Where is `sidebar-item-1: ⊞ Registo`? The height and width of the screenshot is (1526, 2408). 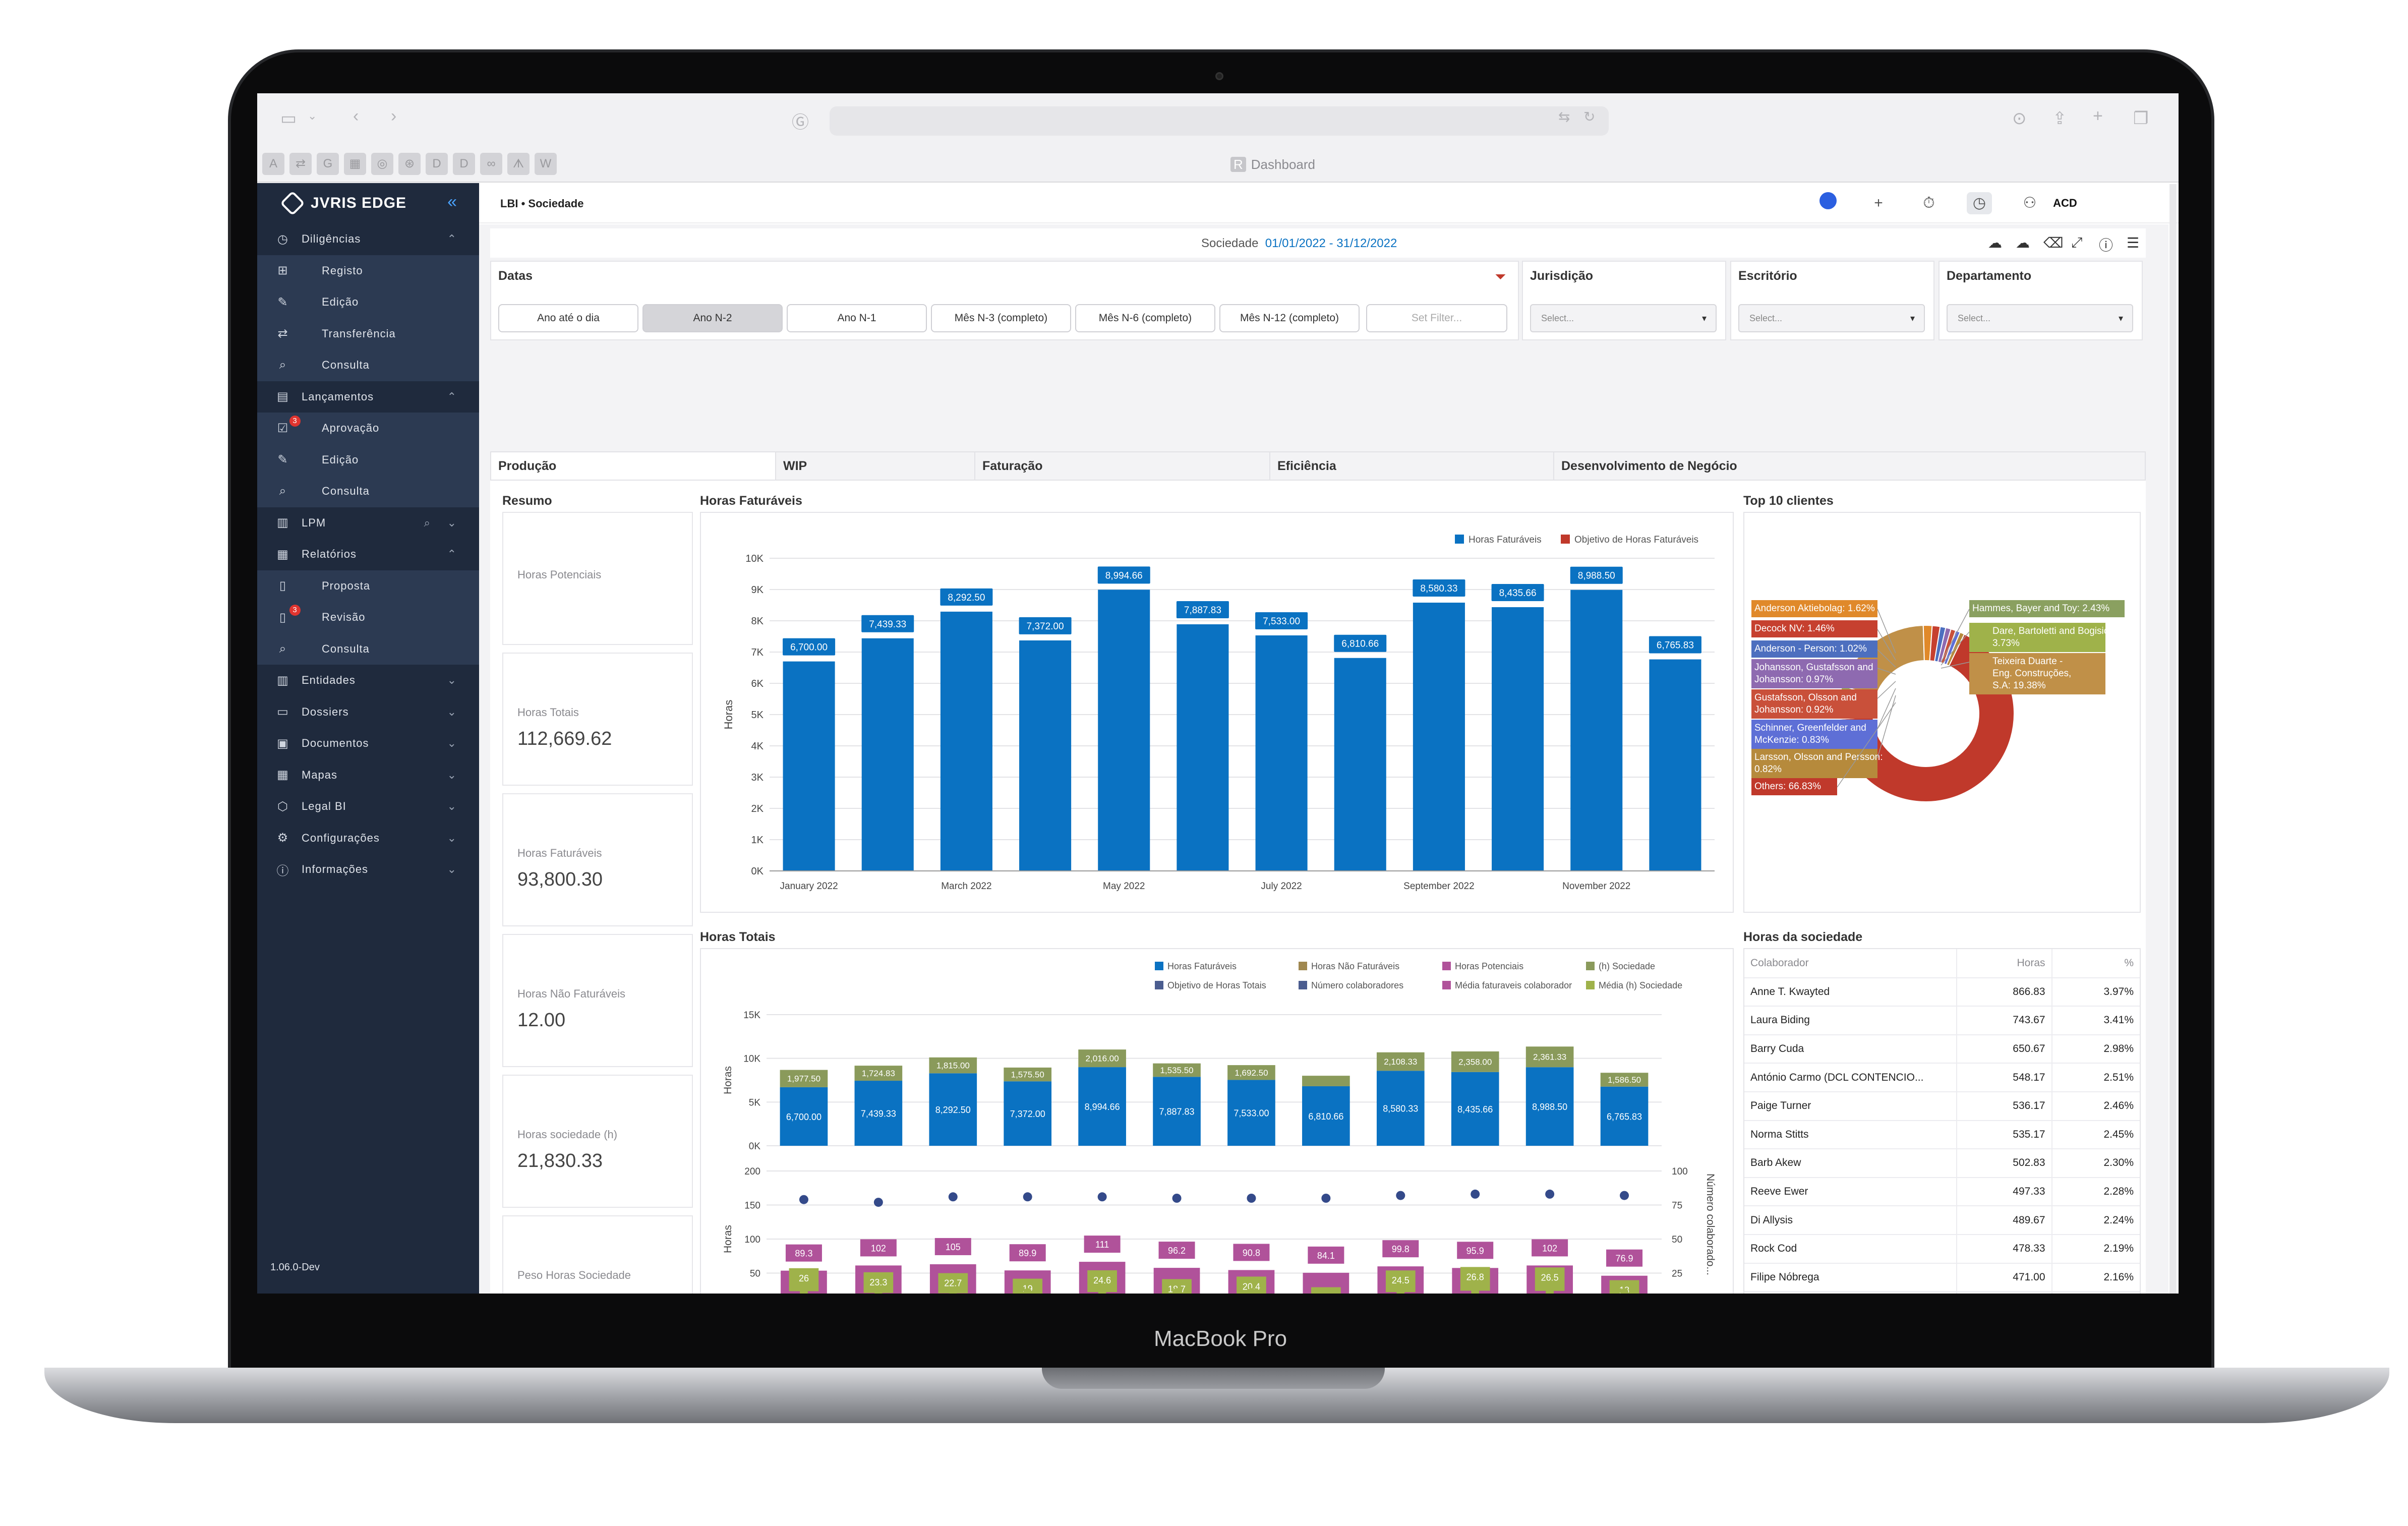
sidebar-item-1: ⊞ Registo is located at coordinates (368, 270).